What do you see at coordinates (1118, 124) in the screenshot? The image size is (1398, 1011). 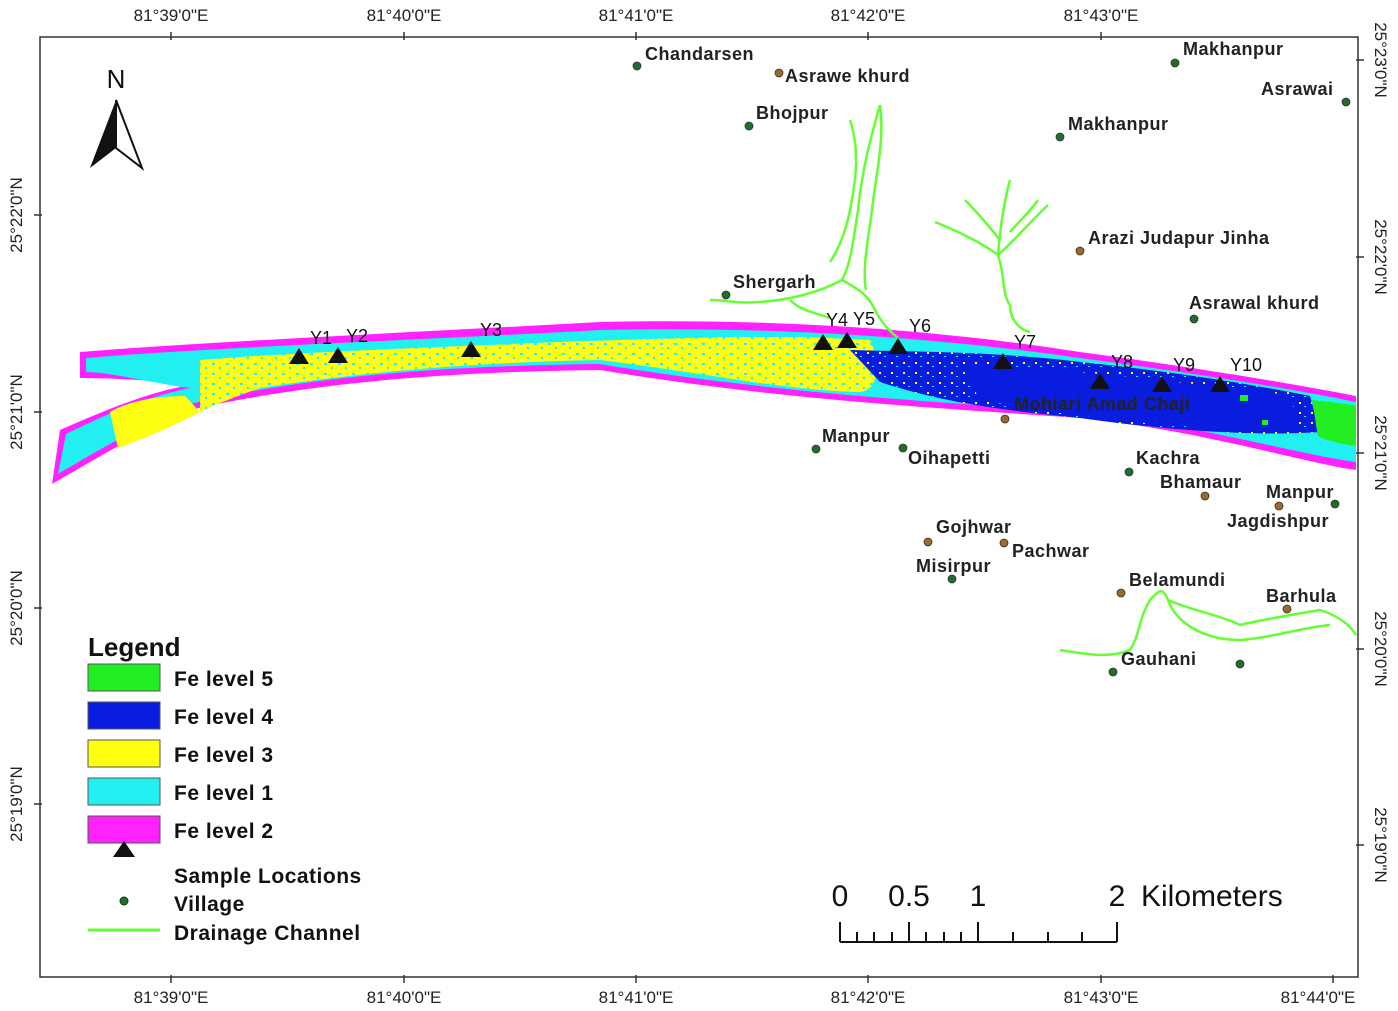 I see `village-label: Makhanpur` at bounding box center [1118, 124].